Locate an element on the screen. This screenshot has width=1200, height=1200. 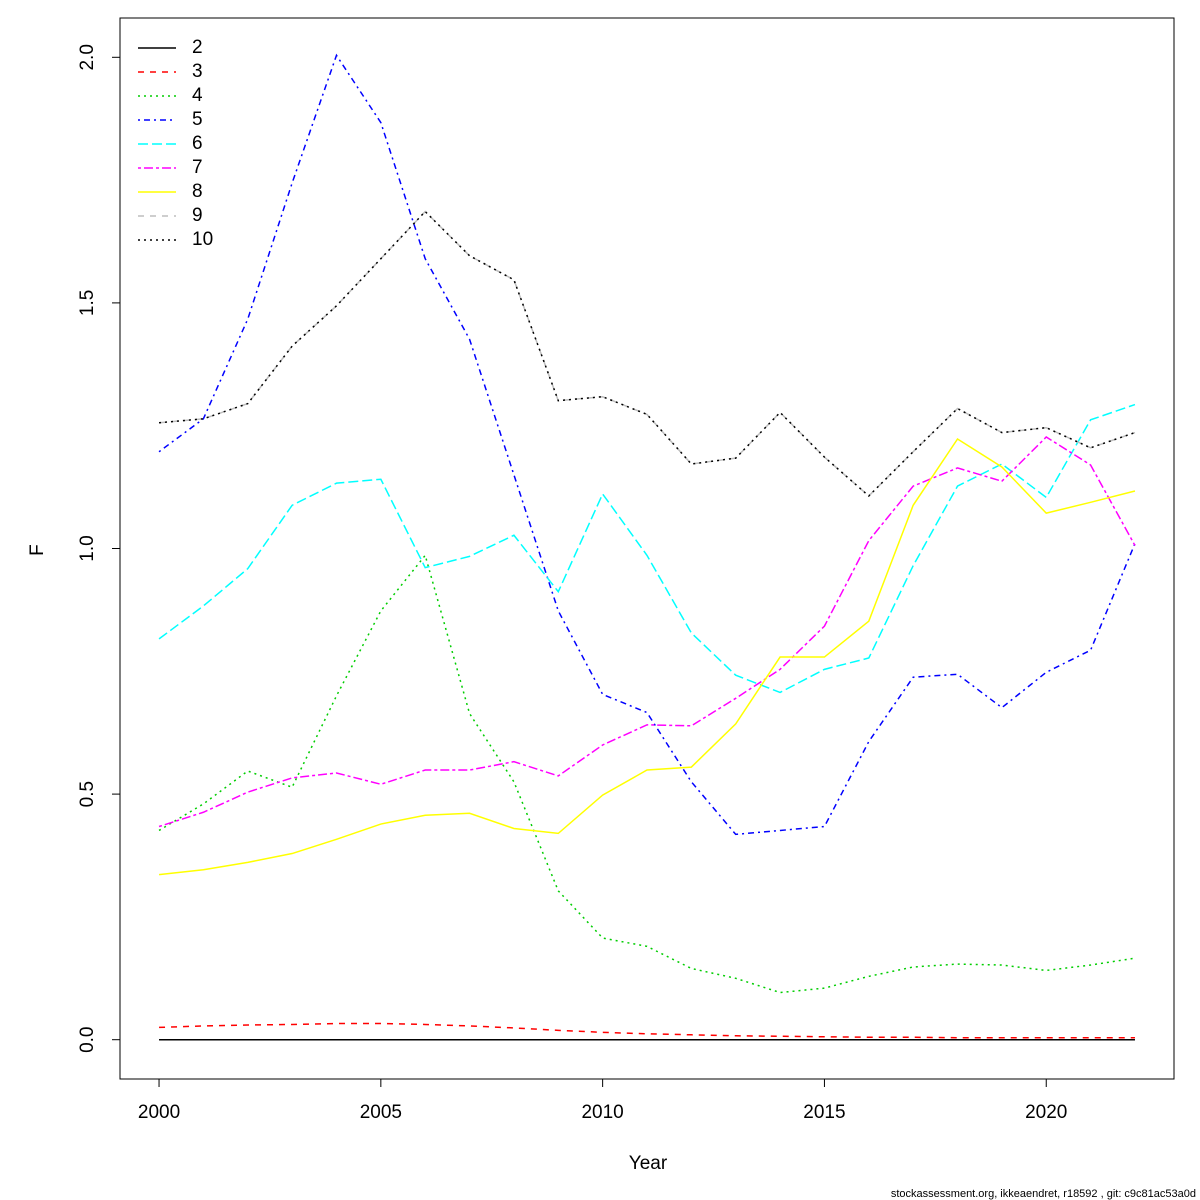
x-tick-label: 2015 is located at coordinates (824, 1112).